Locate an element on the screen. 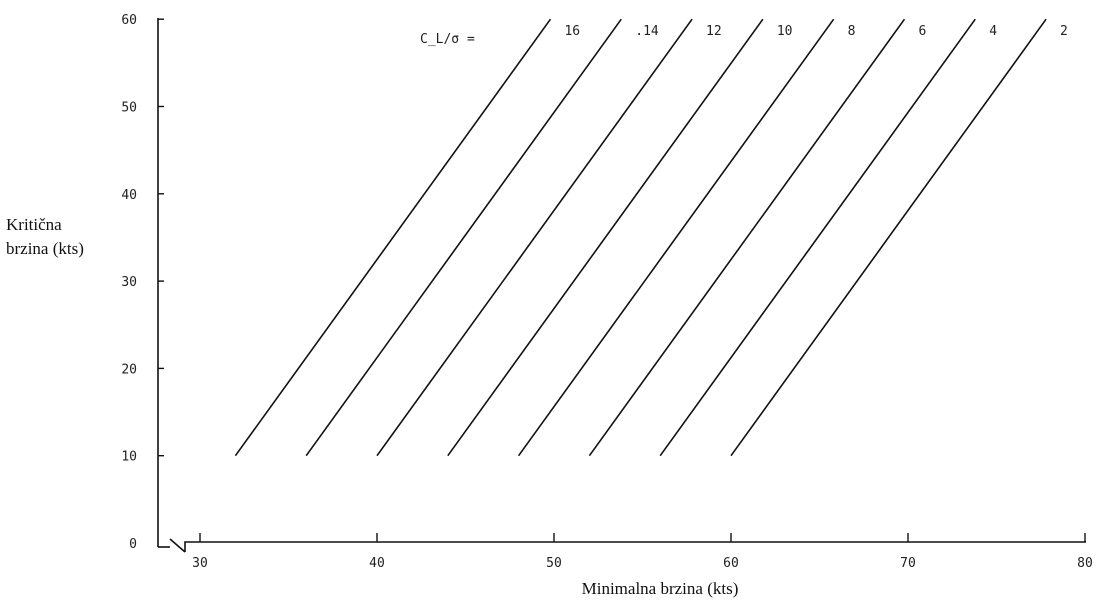 Image resolution: width=1099 pixels, height=604 pixels. series-label-3: 10 is located at coordinates (785, 31).